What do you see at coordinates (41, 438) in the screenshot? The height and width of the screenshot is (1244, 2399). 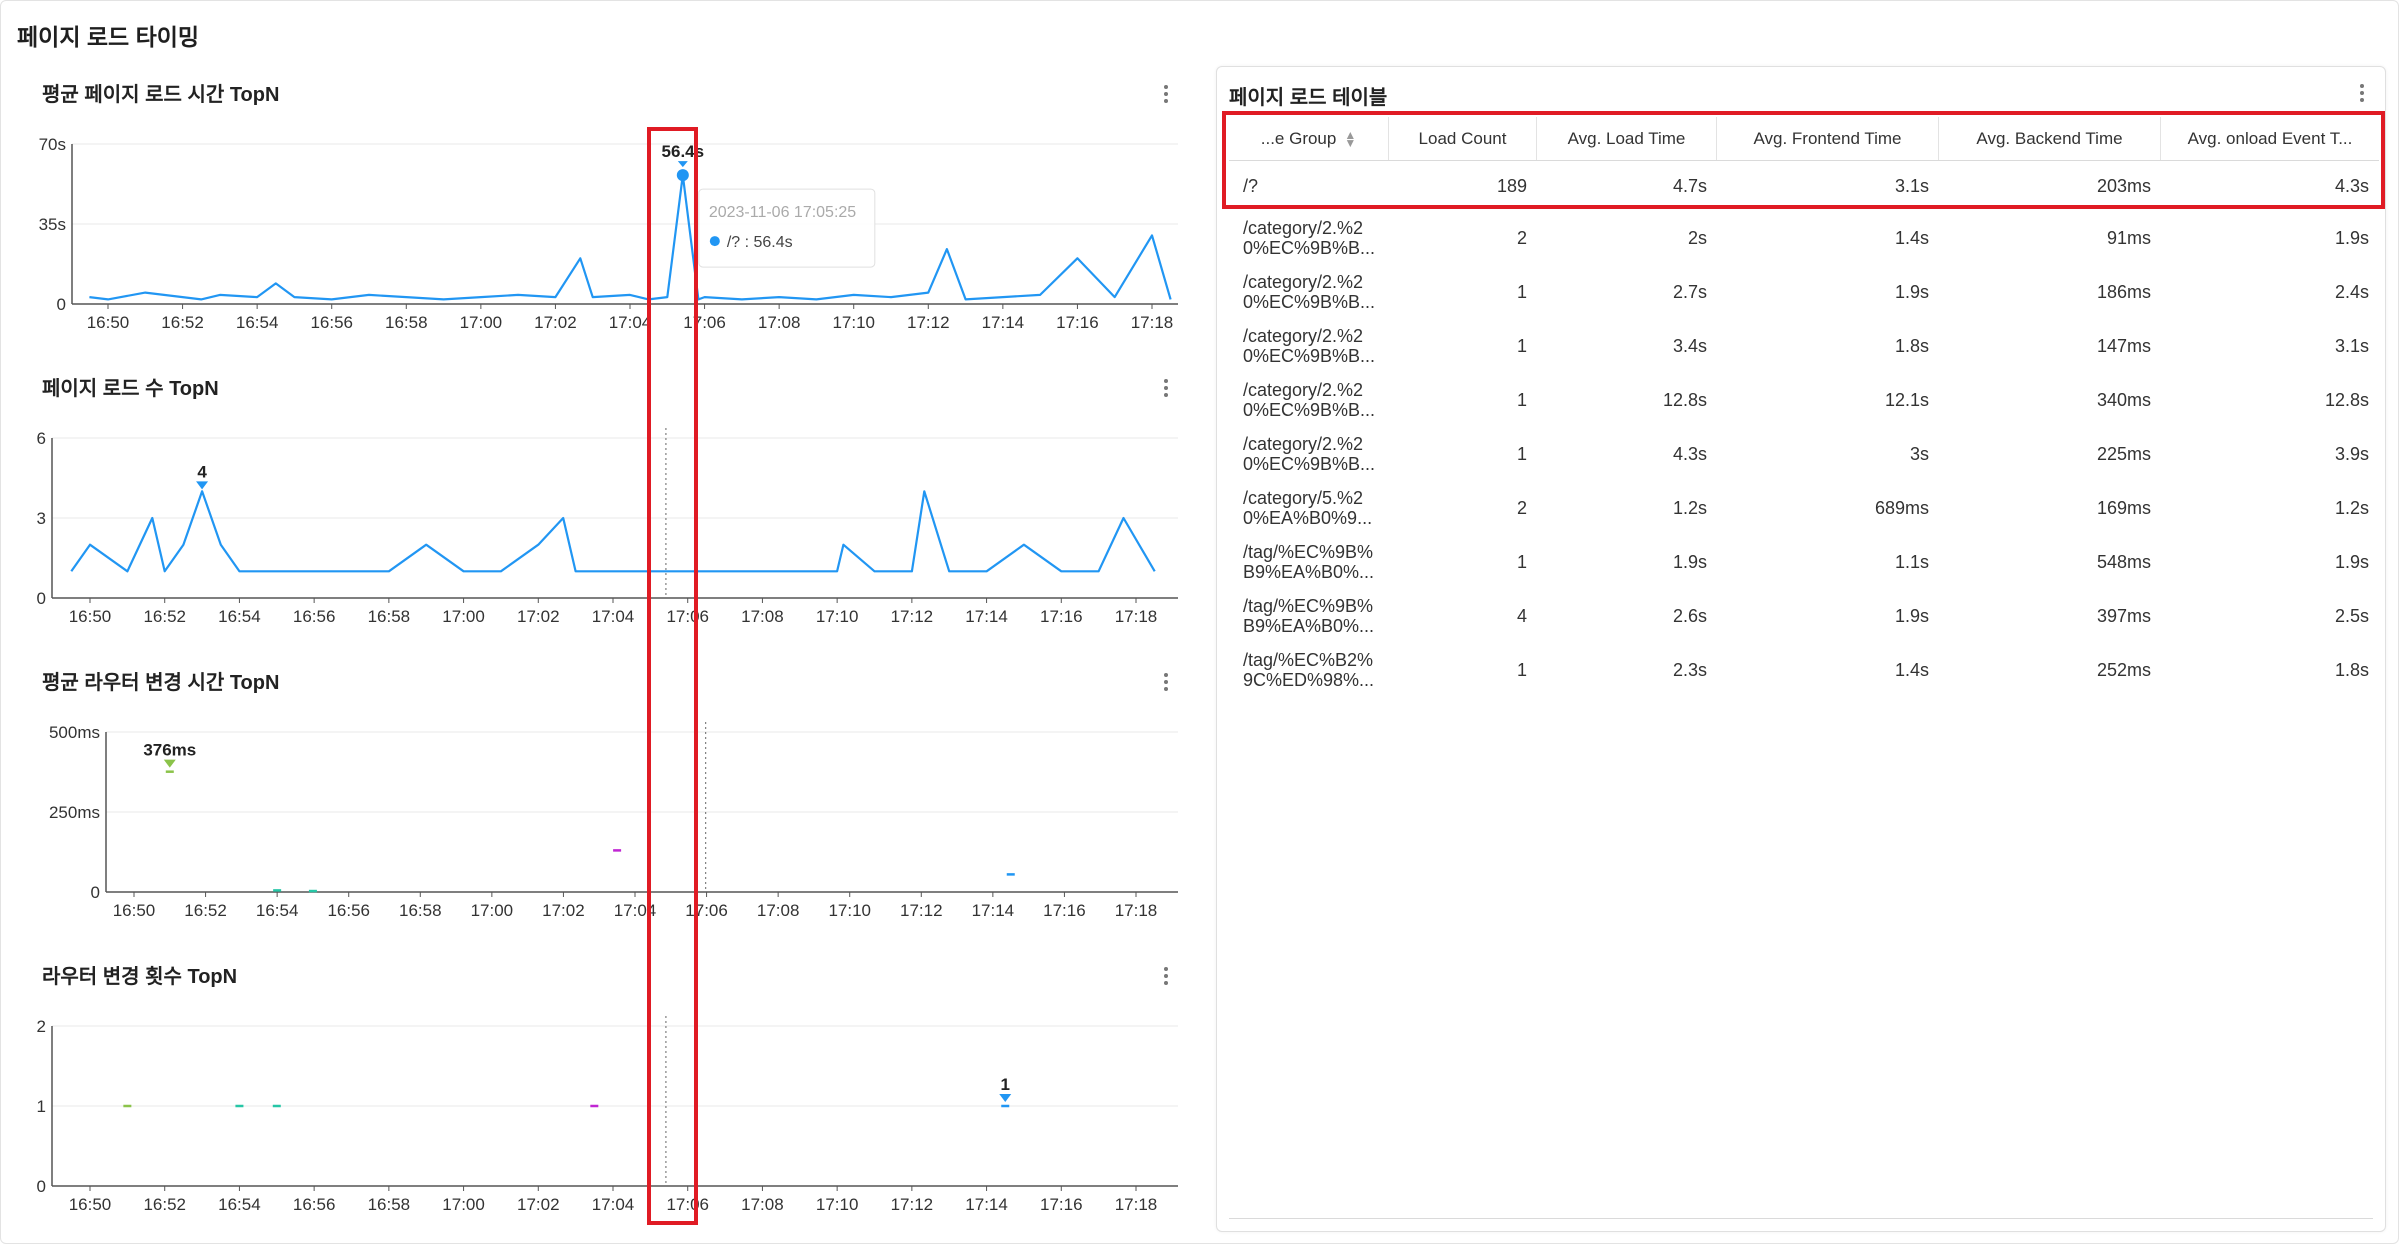 I see `y-tick-label: 6` at bounding box center [41, 438].